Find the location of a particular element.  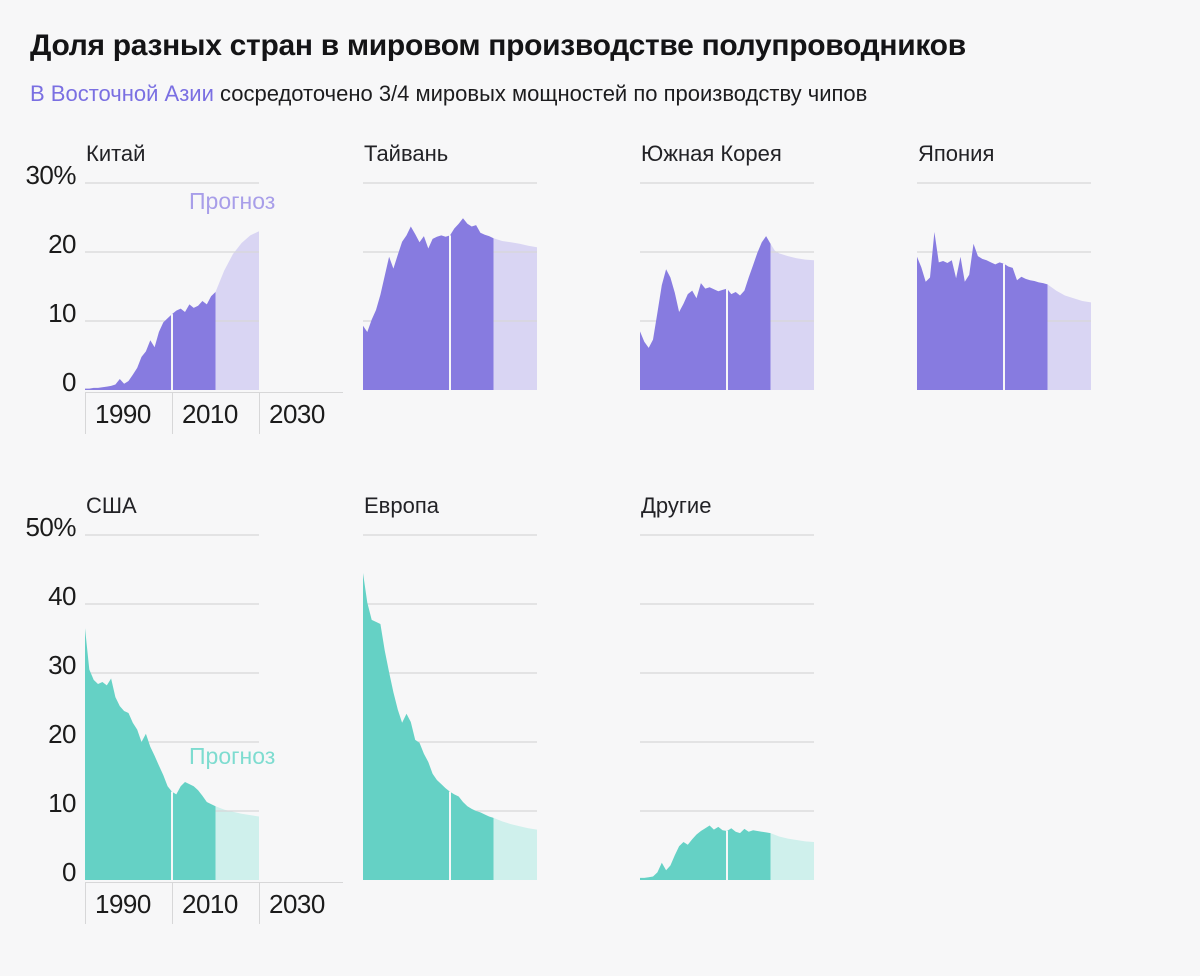

forecast-label-row1: Прогноз is located at coordinates (232, 756).